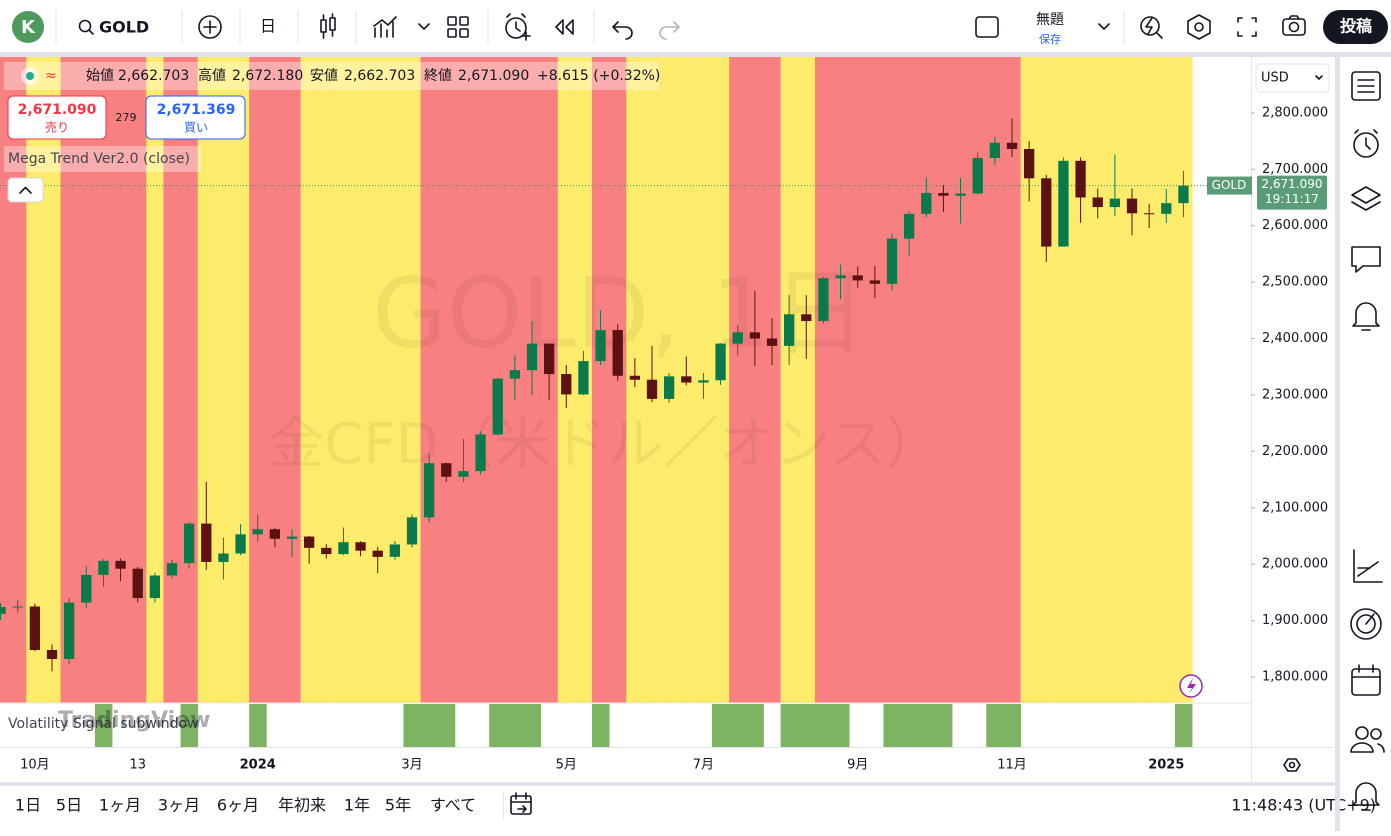 This screenshot has width=1391, height=836. Describe the element at coordinates (120, 805) in the screenshot. I see `range-button: 1ヶ月` at that location.